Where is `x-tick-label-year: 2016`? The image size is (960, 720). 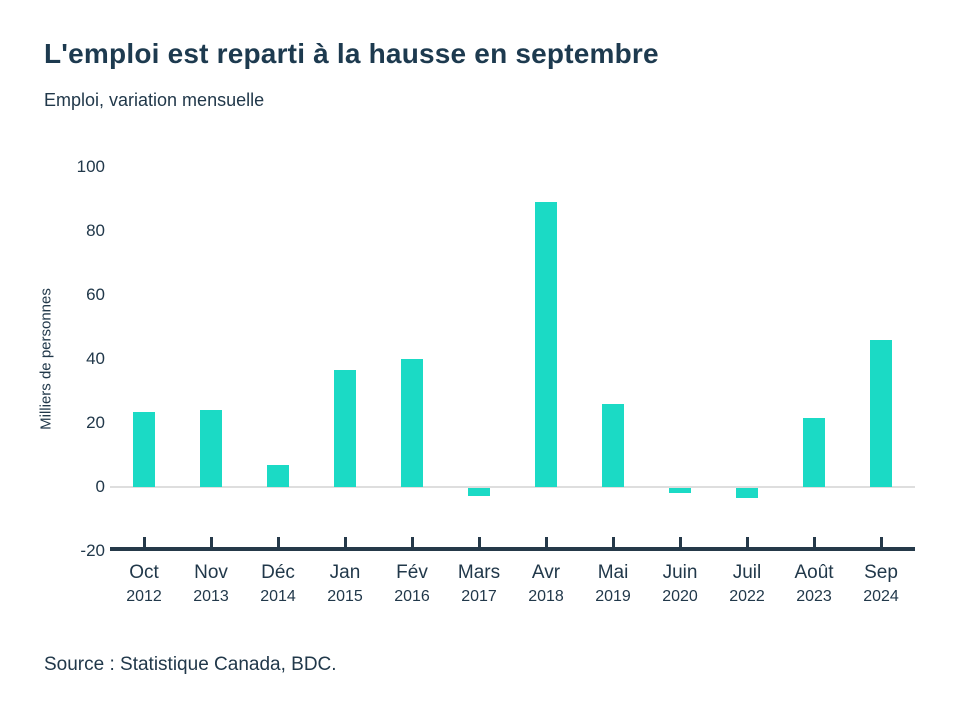 x-tick-label-year: 2016 is located at coordinates (412, 596).